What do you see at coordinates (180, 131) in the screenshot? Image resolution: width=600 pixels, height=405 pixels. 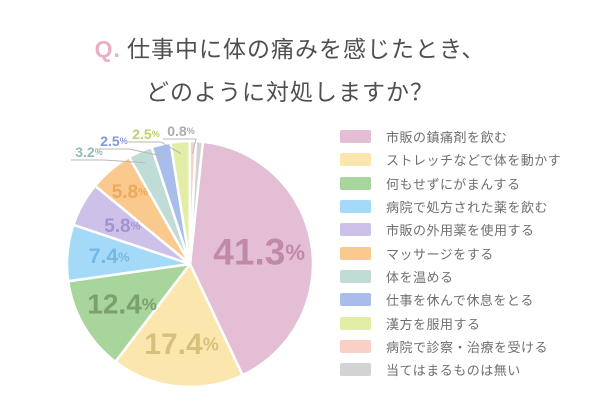 I see `pie-callout-label: 0.8%` at bounding box center [180, 131].